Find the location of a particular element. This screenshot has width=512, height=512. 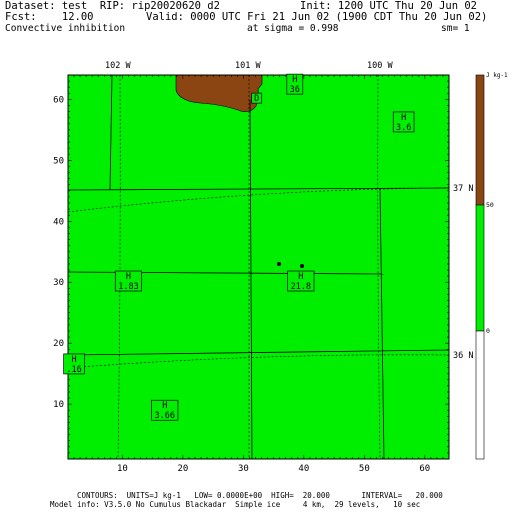

colorbar is located at coordinates (480, 267).